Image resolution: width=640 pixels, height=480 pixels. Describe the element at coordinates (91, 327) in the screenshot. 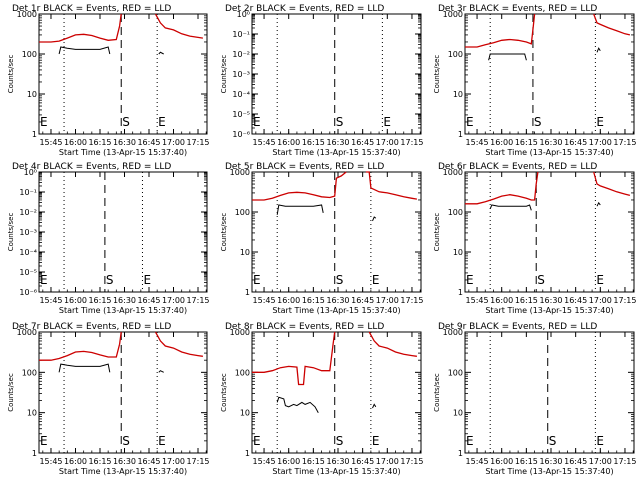

I see `panel-title: Det 7r BLACK = Events, RED = LLD` at that location.